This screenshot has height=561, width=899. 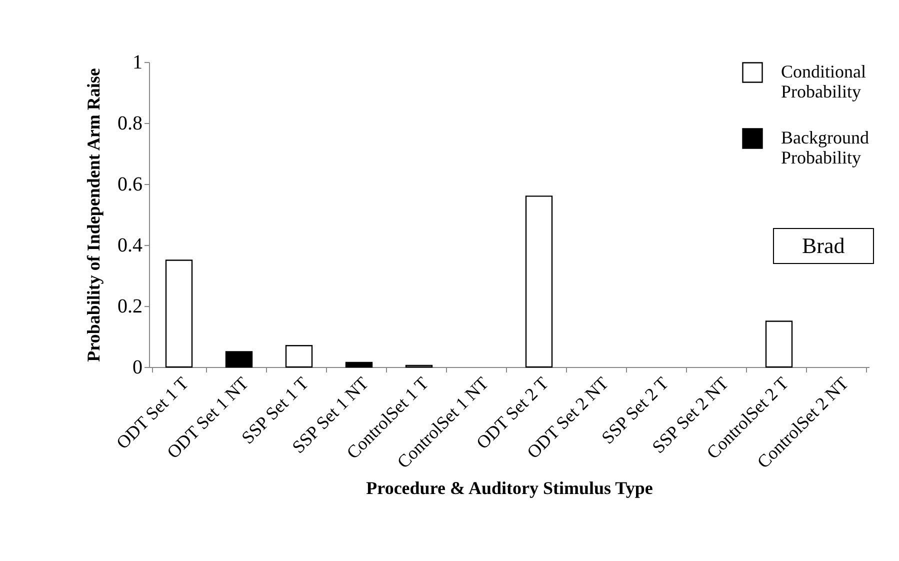 I want to click on y-axis-title: Probability of Independent Arm Raise, so click(x=94, y=215).